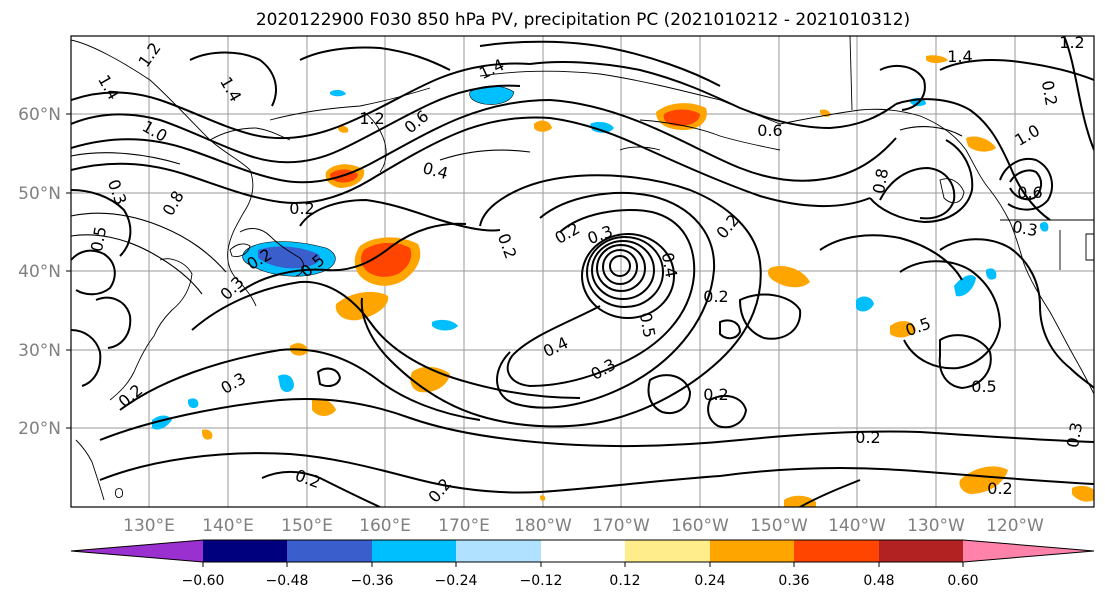  I want to click on longitude-label: 170°E, so click(464, 526).